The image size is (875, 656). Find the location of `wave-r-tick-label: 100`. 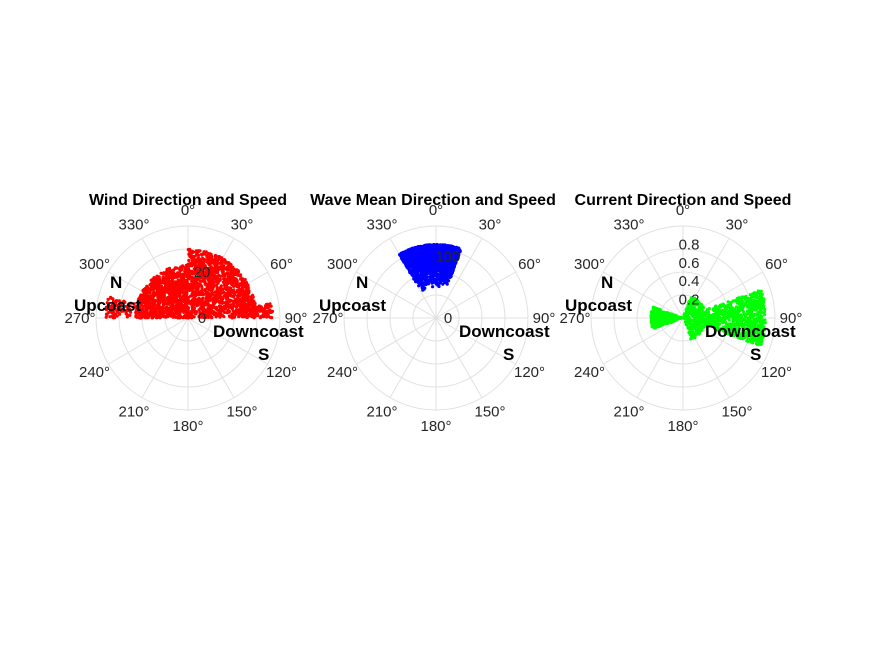

wave-r-tick-label: 100 is located at coordinates (447, 257).